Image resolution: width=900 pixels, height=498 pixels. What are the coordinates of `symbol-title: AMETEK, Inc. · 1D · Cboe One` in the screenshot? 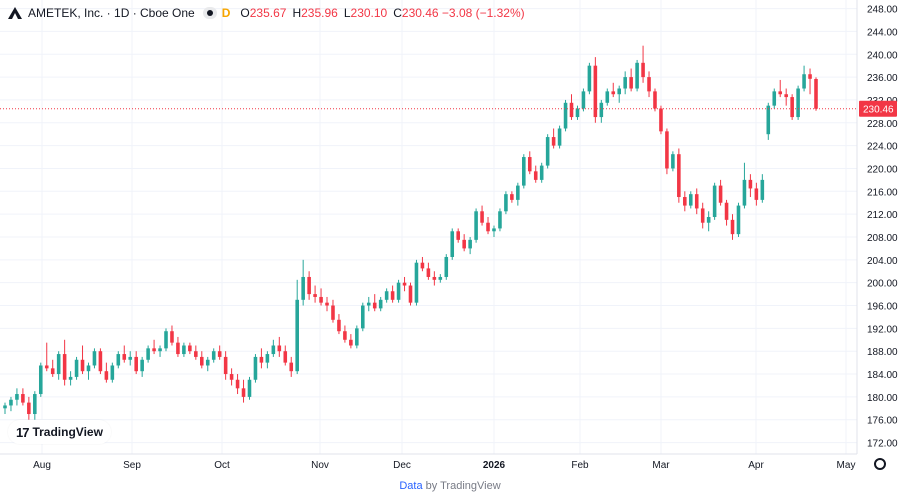 It's located at (111, 13).